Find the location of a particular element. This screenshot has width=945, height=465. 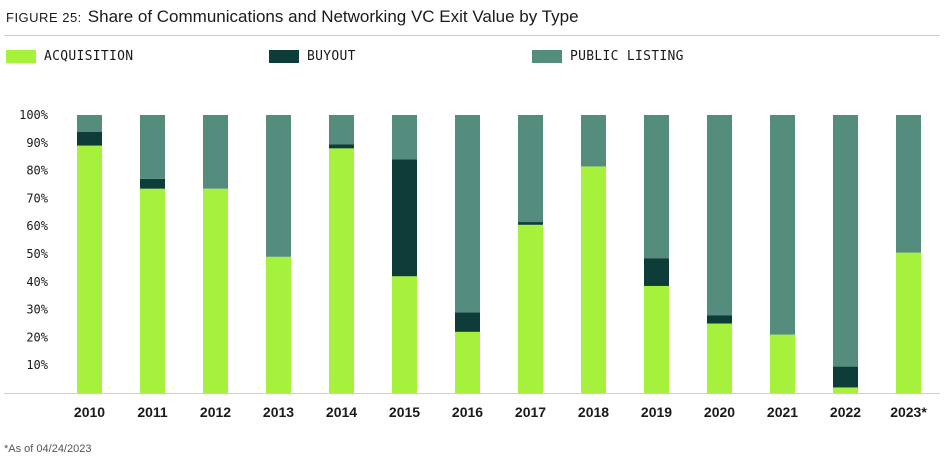

bar-public-listing-2021 is located at coordinates (782, 225).